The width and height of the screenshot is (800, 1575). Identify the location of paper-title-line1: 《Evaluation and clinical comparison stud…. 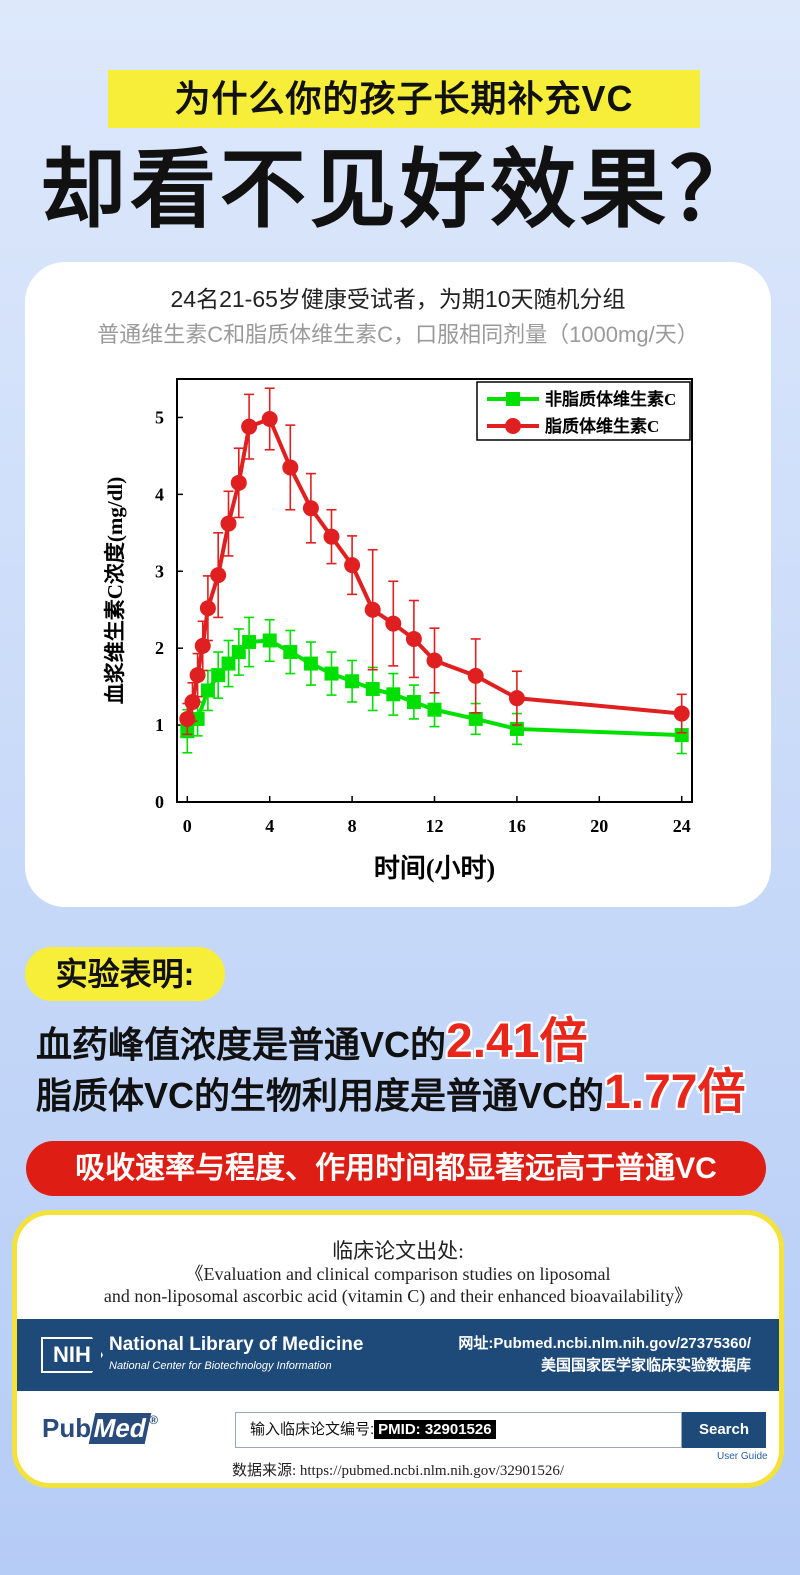
(398, 1274).